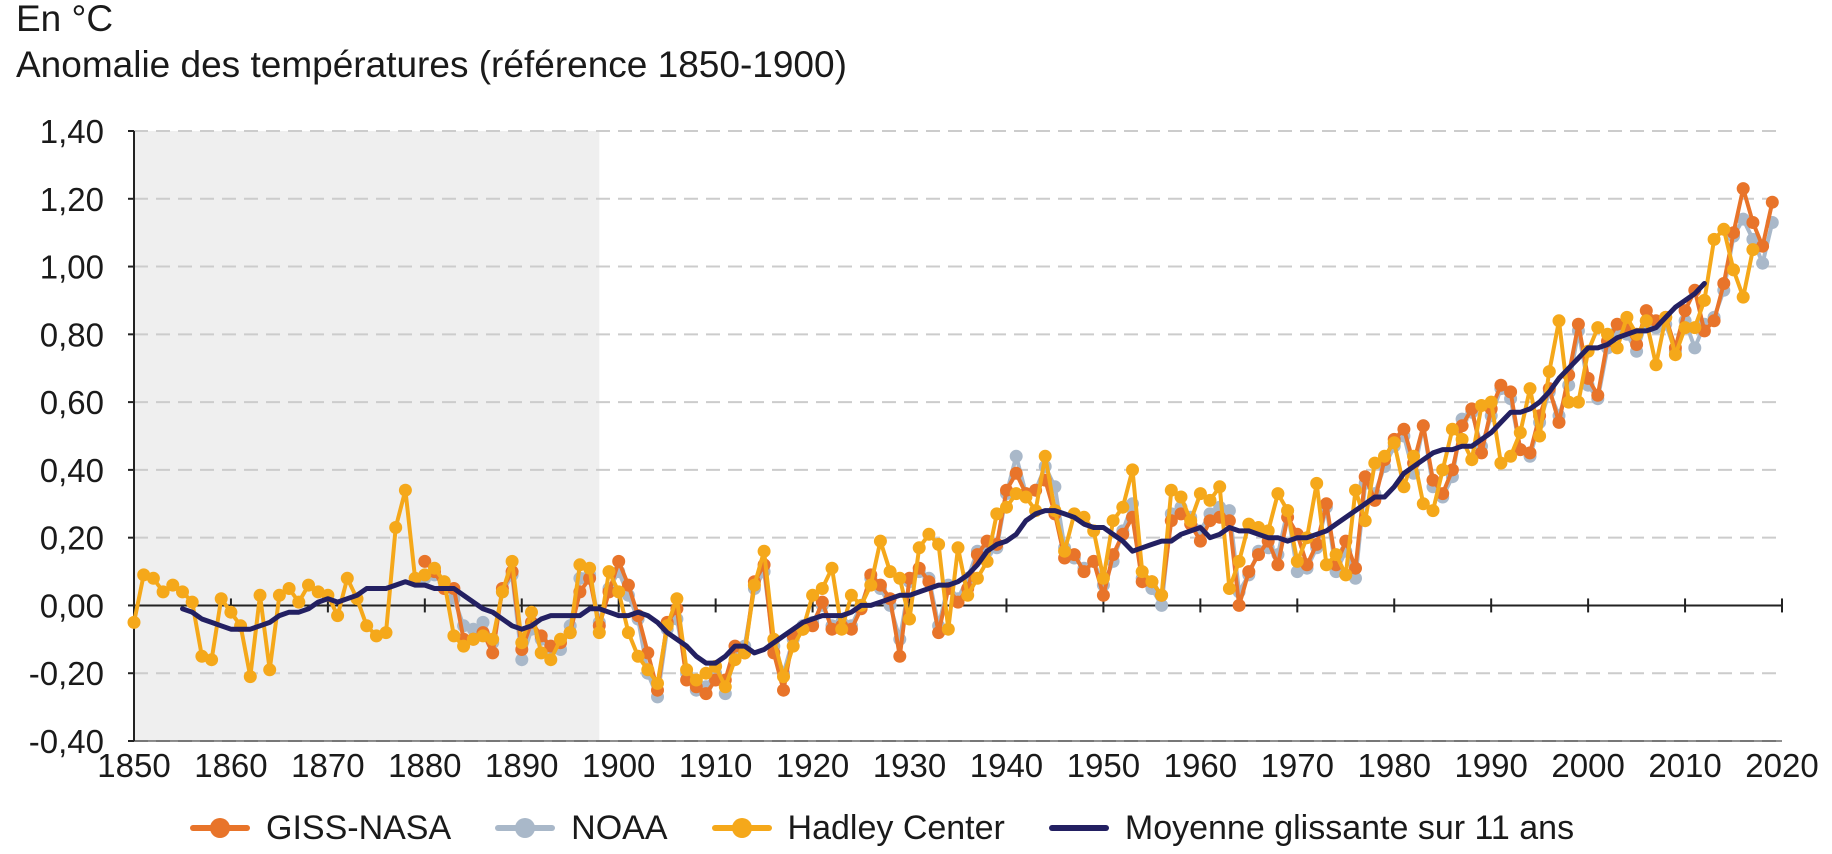 This screenshot has width=1832, height=854. What do you see at coordinates (66, 741) in the screenshot?
I see `y-tick-label: -0,40` at bounding box center [66, 741].